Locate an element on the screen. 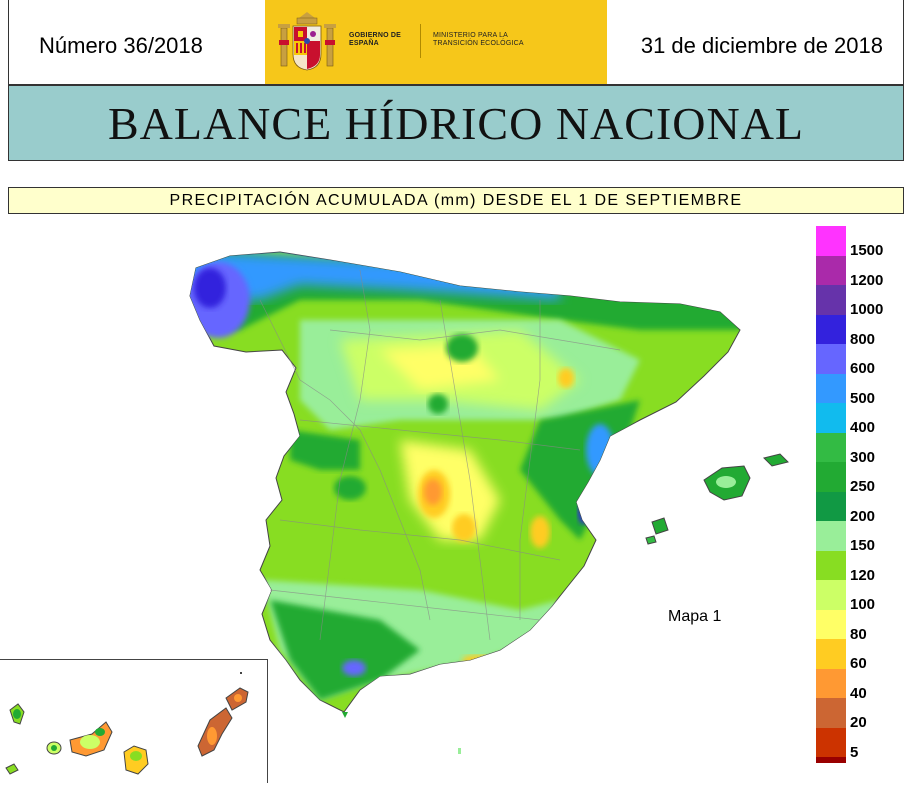  legend-item: 800 is located at coordinates (861, 331).